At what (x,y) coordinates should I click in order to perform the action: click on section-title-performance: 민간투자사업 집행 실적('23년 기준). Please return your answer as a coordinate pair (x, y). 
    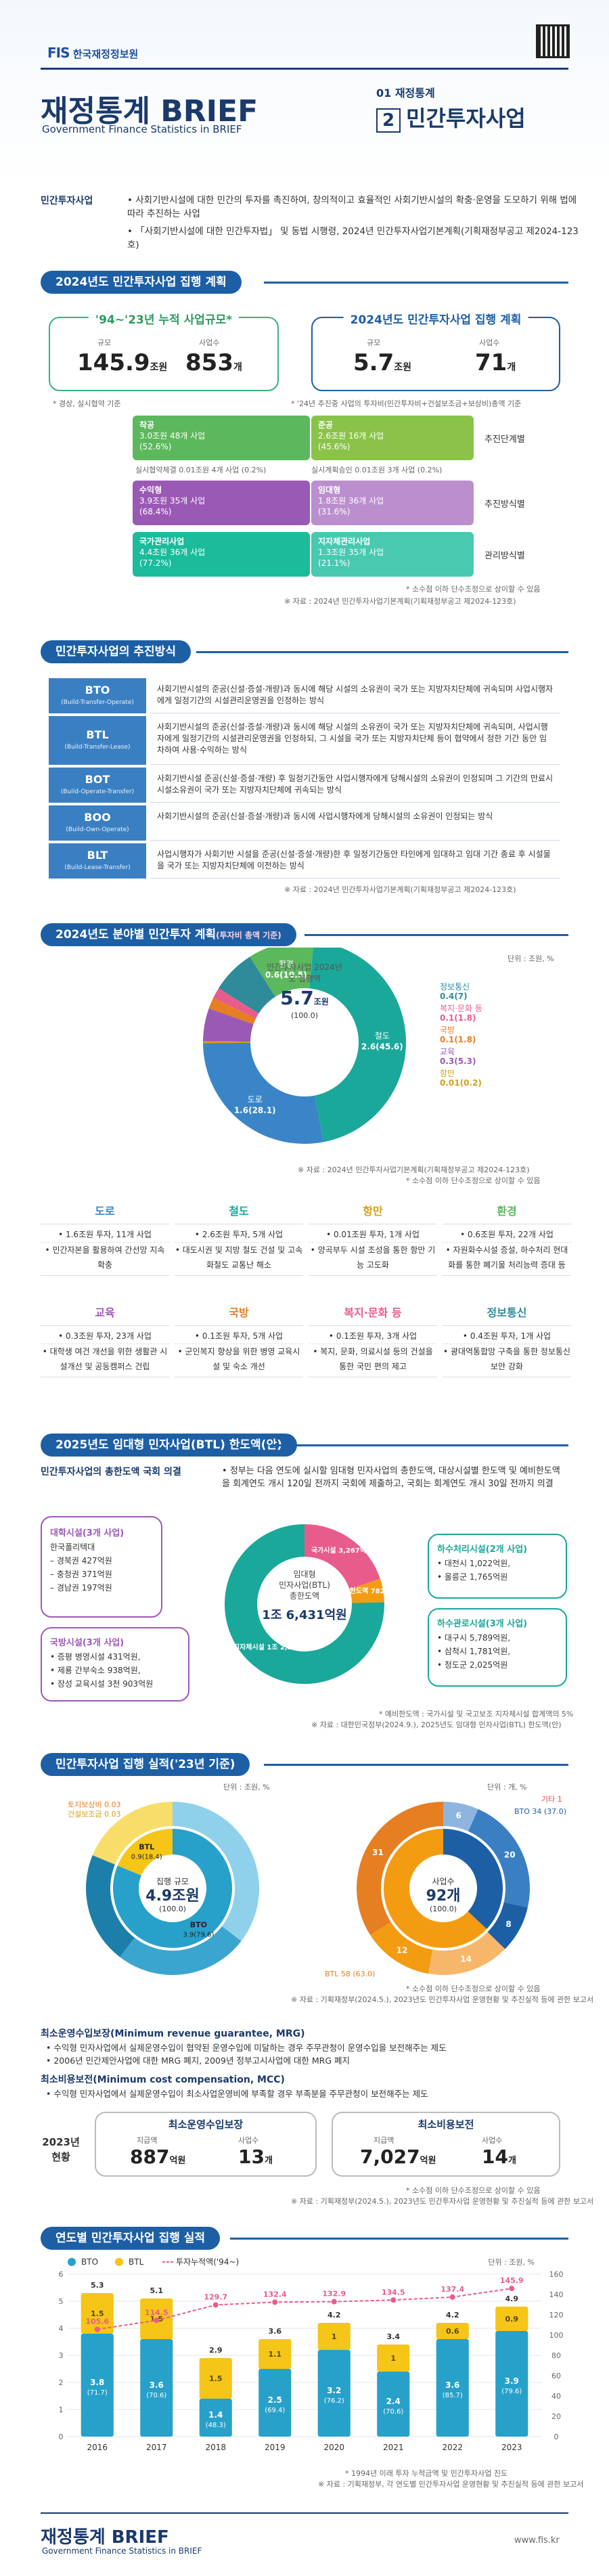
    Looking at the image, I should click on (145, 1764).